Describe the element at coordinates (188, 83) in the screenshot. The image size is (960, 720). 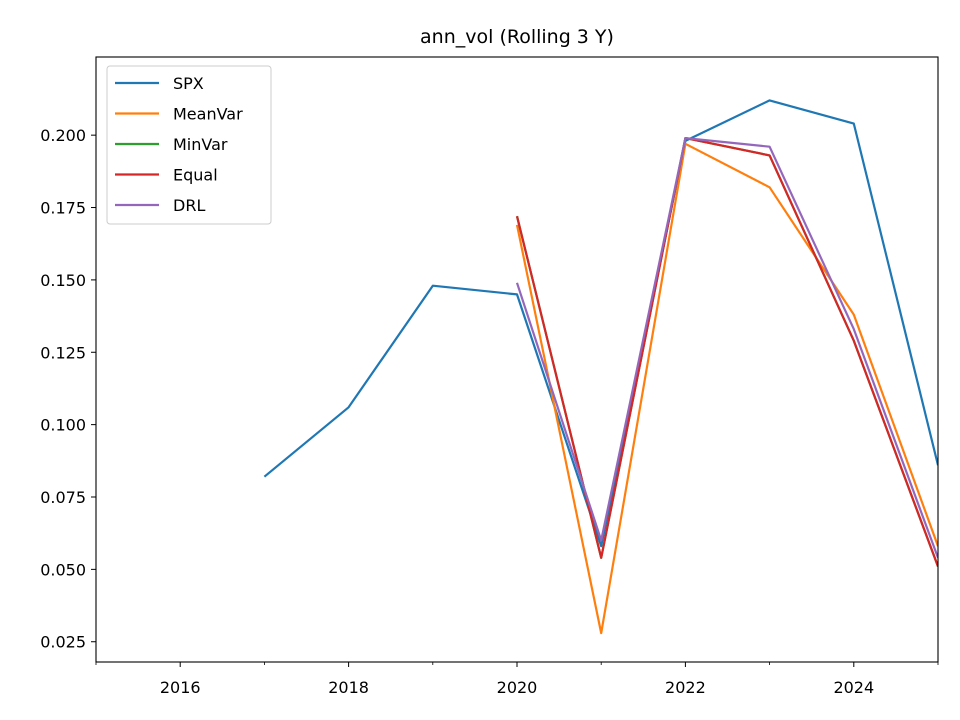
I see `legend-label: SPX` at that location.